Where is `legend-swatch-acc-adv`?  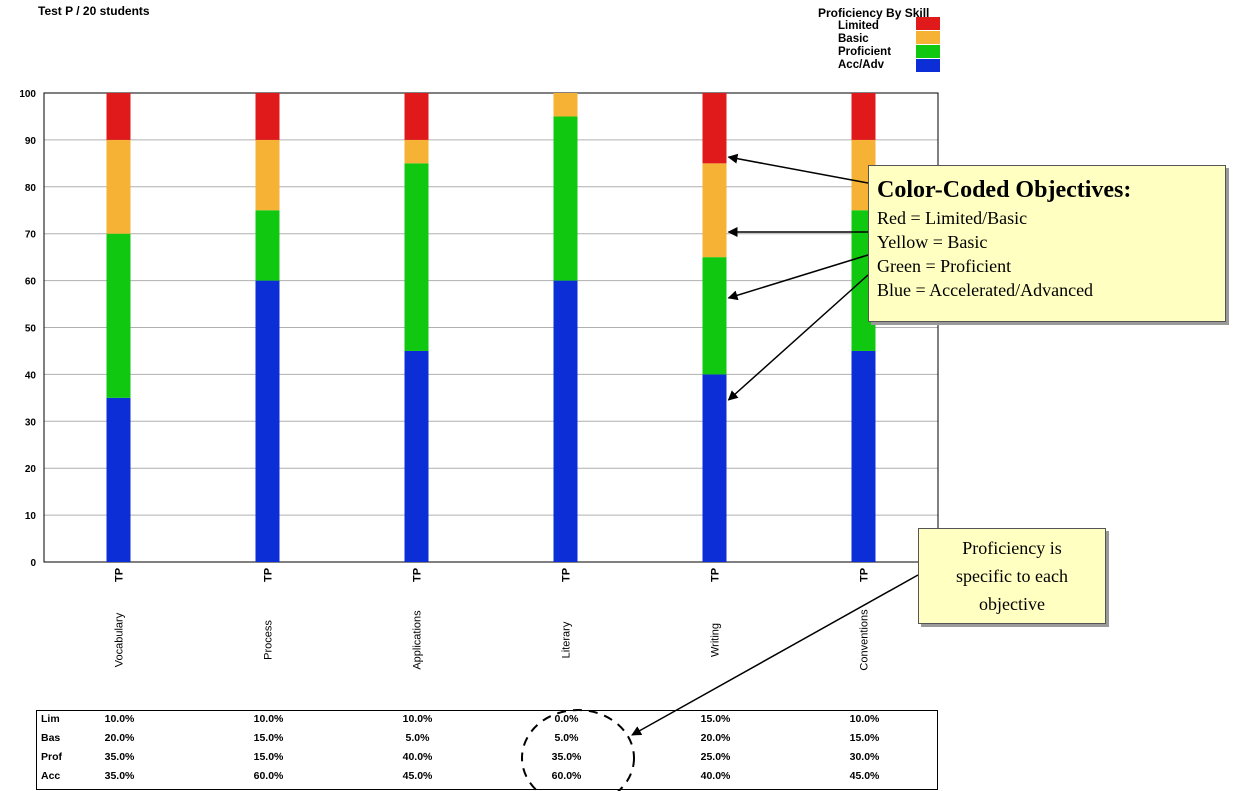 legend-swatch-acc-adv is located at coordinates (928, 65).